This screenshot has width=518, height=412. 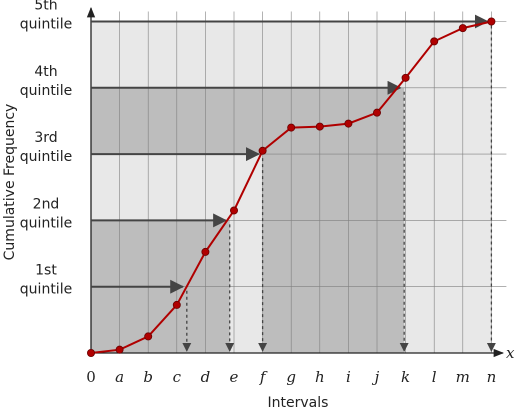 What do you see at coordinates (46, 204) in the screenshot?
I see `quintile-label-2-line1: 2nd` at bounding box center [46, 204].